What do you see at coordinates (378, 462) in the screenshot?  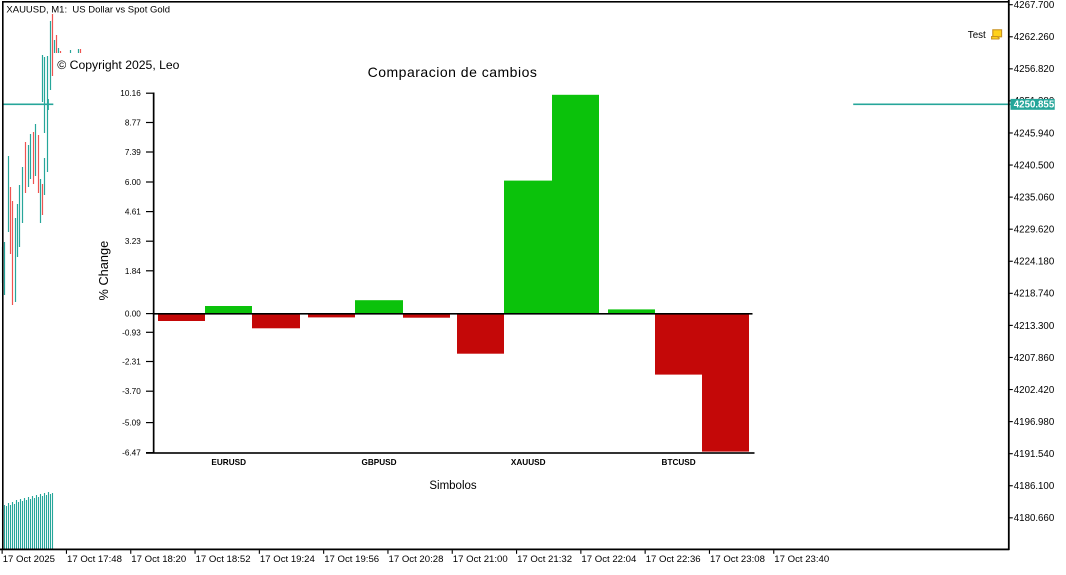 I see `svg-text: GBPUSD` at bounding box center [378, 462].